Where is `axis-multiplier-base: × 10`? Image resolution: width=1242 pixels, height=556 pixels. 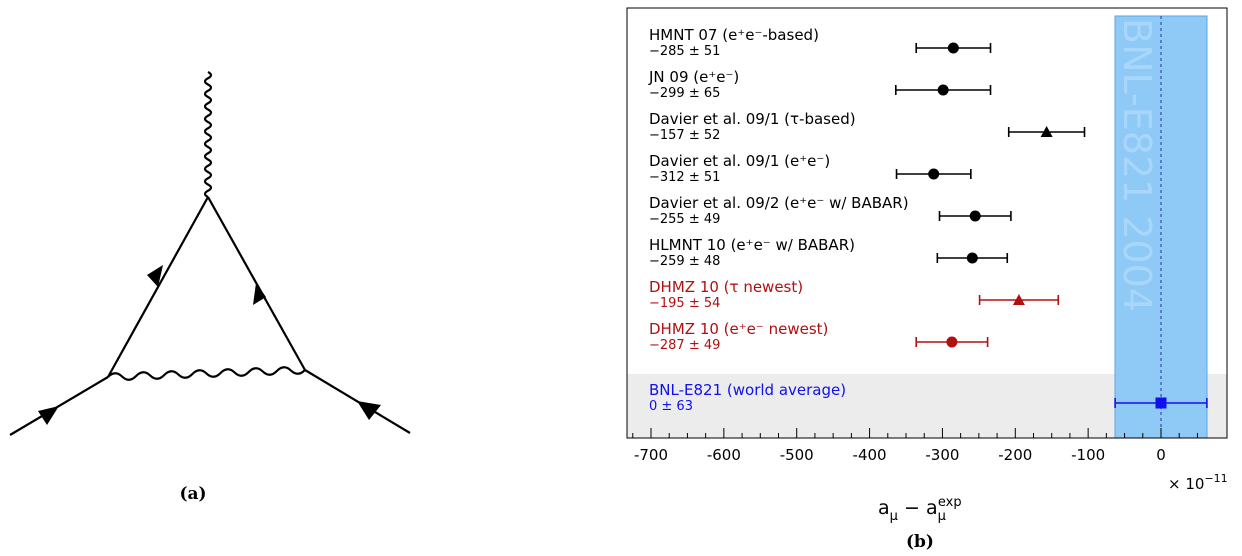 axis-multiplier-base: × 10 is located at coordinates (1186, 484).